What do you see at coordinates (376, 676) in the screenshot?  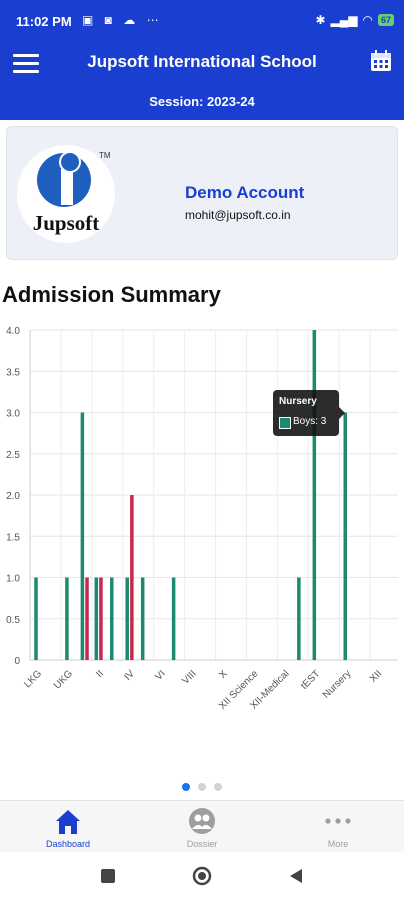 I see `x-tick-label: XII` at bounding box center [376, 676].